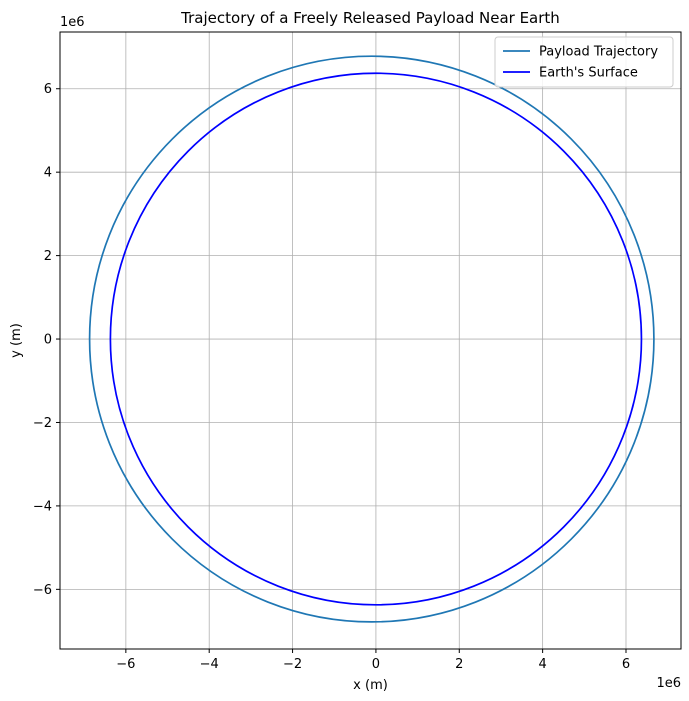  Describe the element at coordinates (376, 664) in the screenshot. I see `x-tick-label: 0` at that location.